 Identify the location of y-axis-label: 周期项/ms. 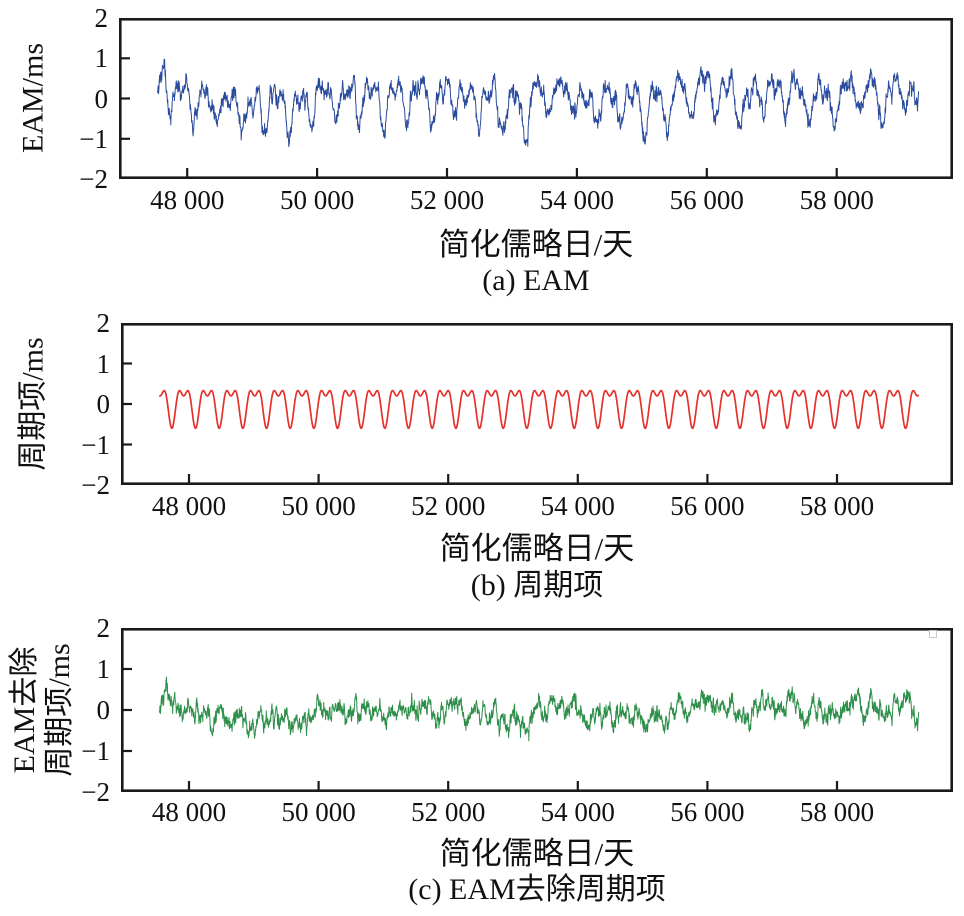
(33, 403).